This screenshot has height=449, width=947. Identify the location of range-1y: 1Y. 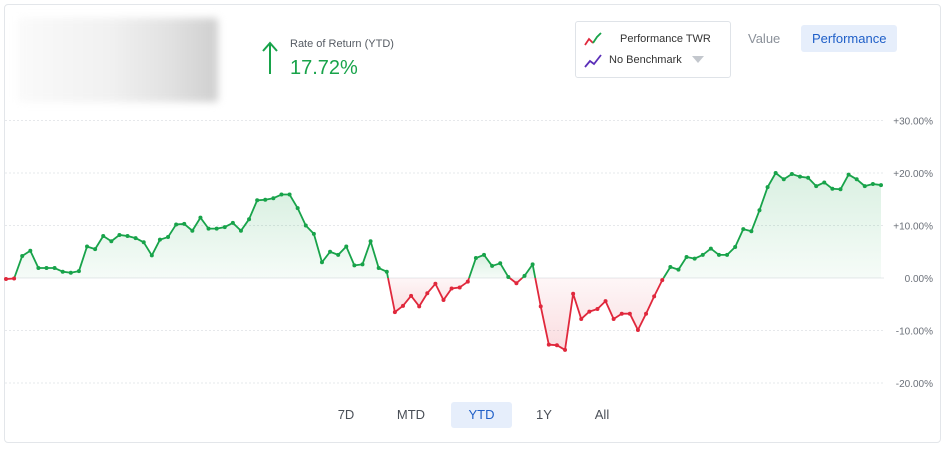
(544, 414).